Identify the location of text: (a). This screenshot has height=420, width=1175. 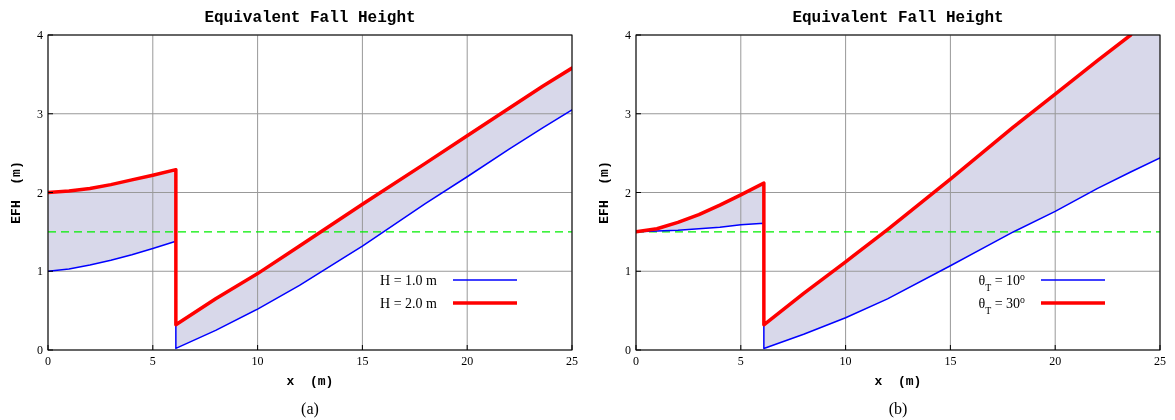
(310, 409).